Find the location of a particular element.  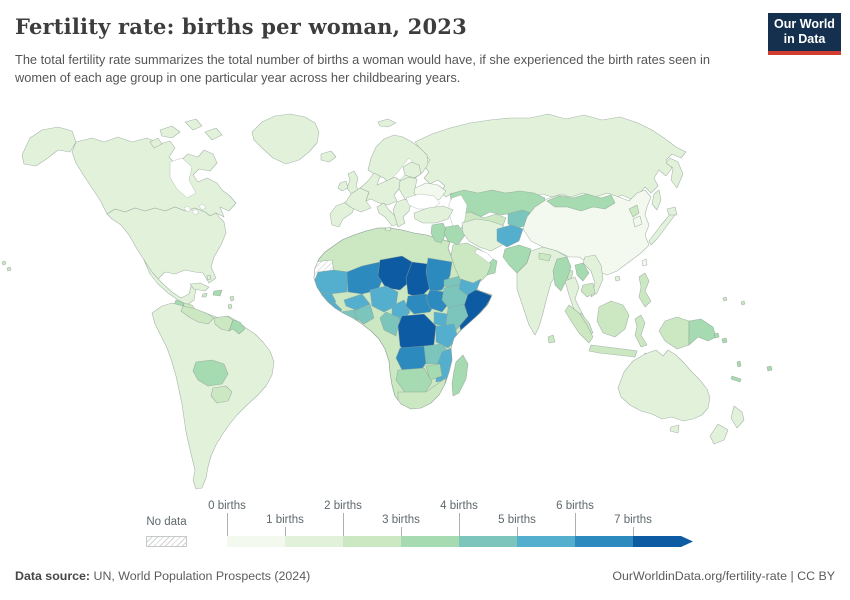

country-afghanistan is located at coordinates (510, 236).